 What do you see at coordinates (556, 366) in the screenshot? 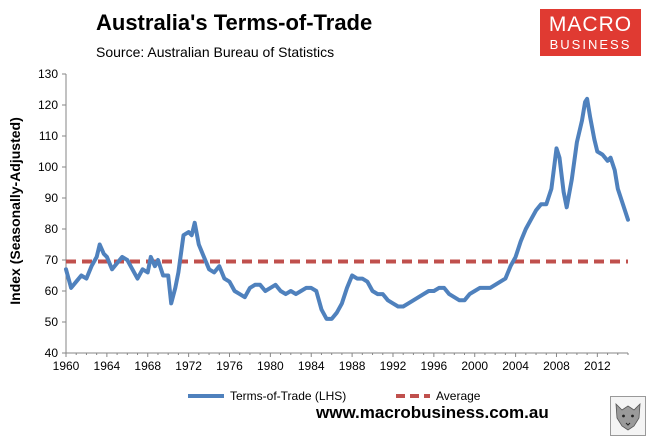
I see `x-tick-label: 2008` at bounding box center [556, 366].